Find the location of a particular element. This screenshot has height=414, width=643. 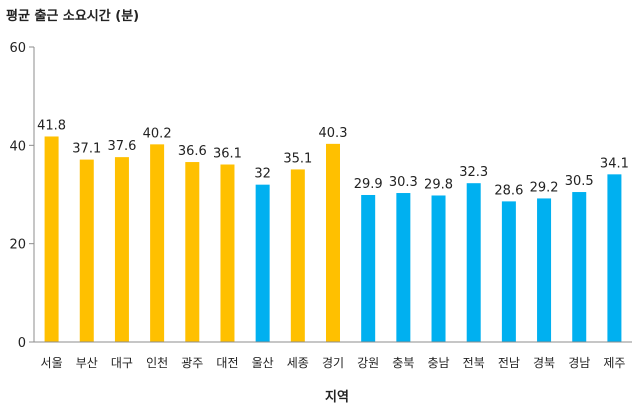

data-label: 37.6 is located at coordinates (121, 146).